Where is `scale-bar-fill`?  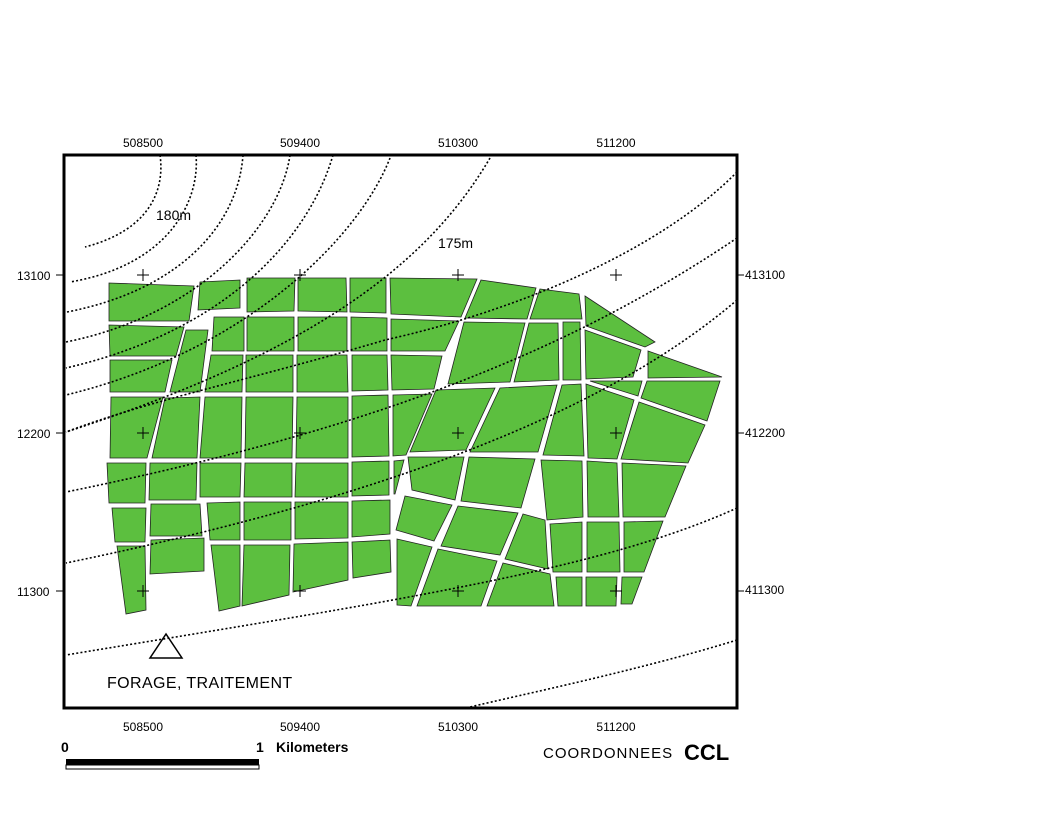 scale-bar-fill is located at coordinates (162, 762).